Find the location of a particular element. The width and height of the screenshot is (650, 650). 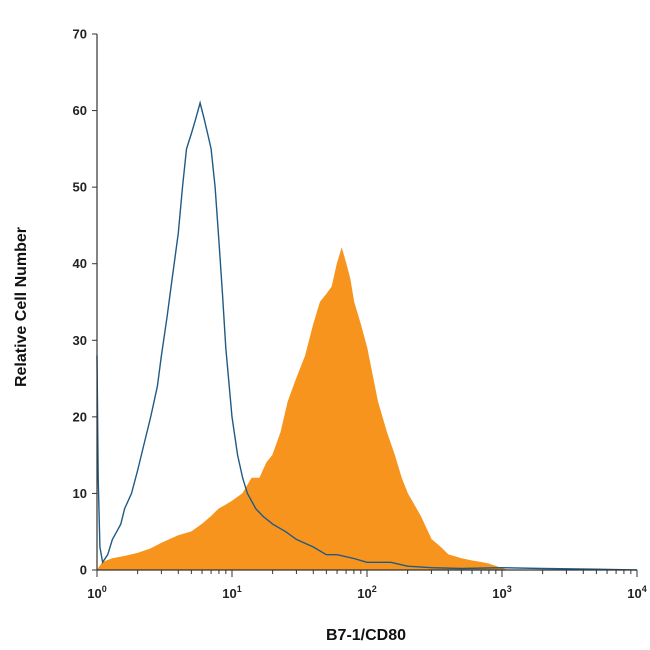

y-tick-label: 0 is located at coordinates (83, 570).